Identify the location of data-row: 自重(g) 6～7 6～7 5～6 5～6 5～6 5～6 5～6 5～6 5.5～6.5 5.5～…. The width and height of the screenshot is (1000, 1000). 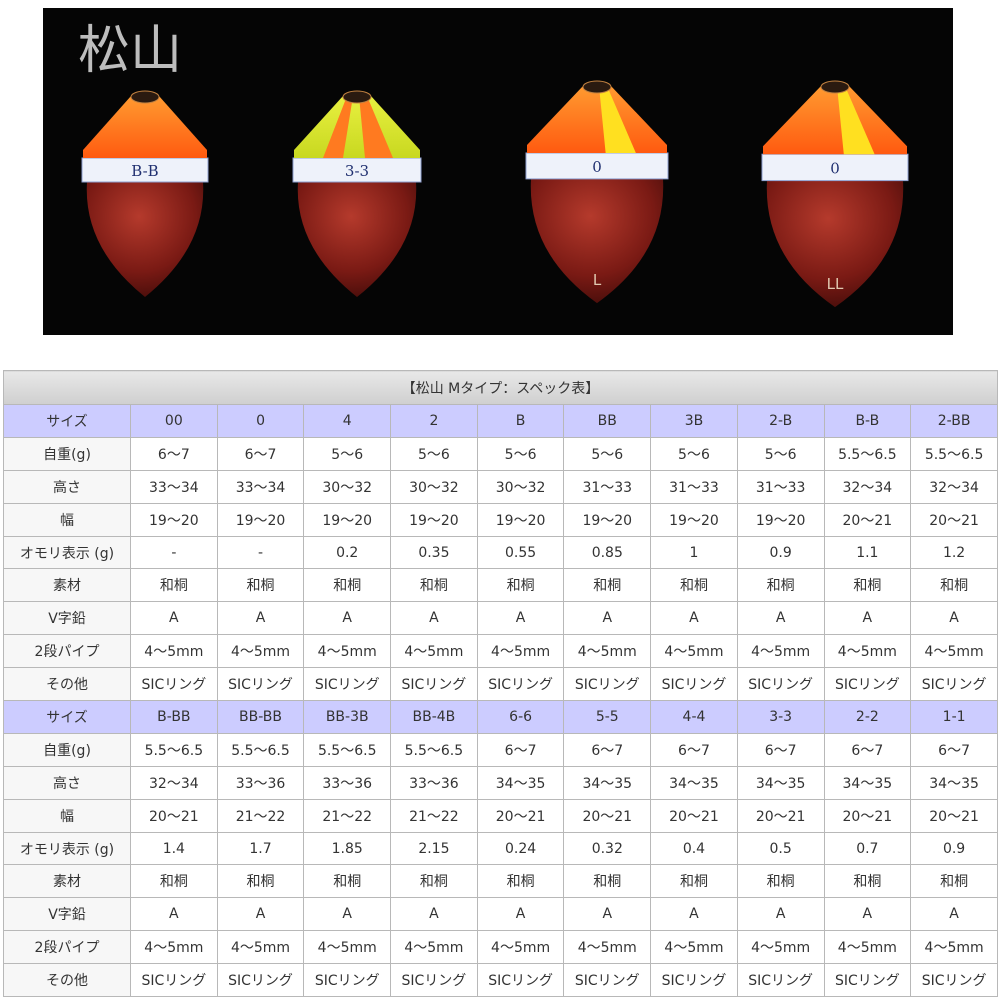
(500, 453).